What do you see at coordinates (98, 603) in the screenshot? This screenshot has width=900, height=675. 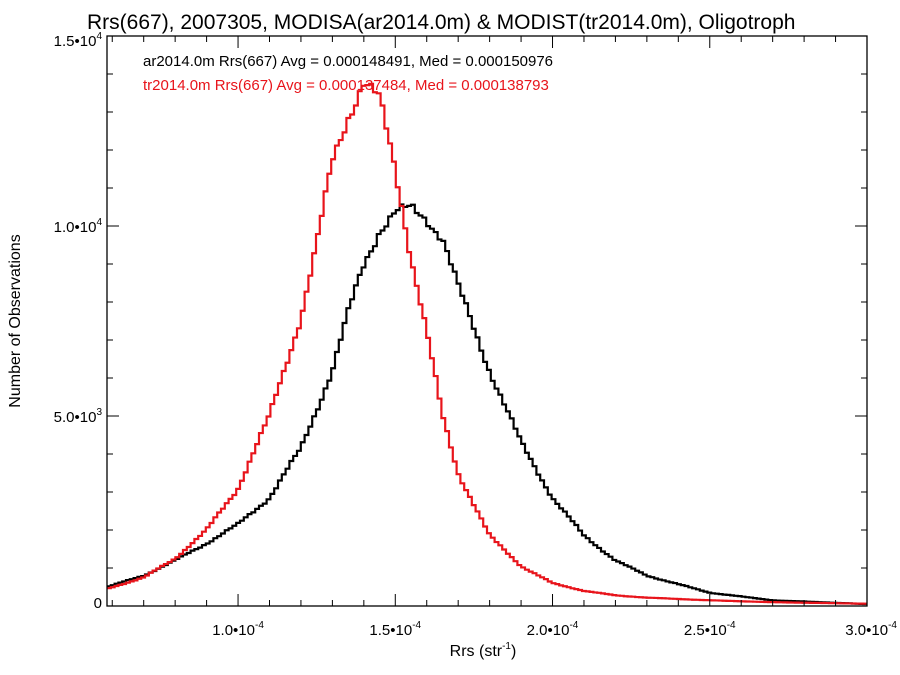 I see `y-tick-label: 0` at bounding box center [98, 603].